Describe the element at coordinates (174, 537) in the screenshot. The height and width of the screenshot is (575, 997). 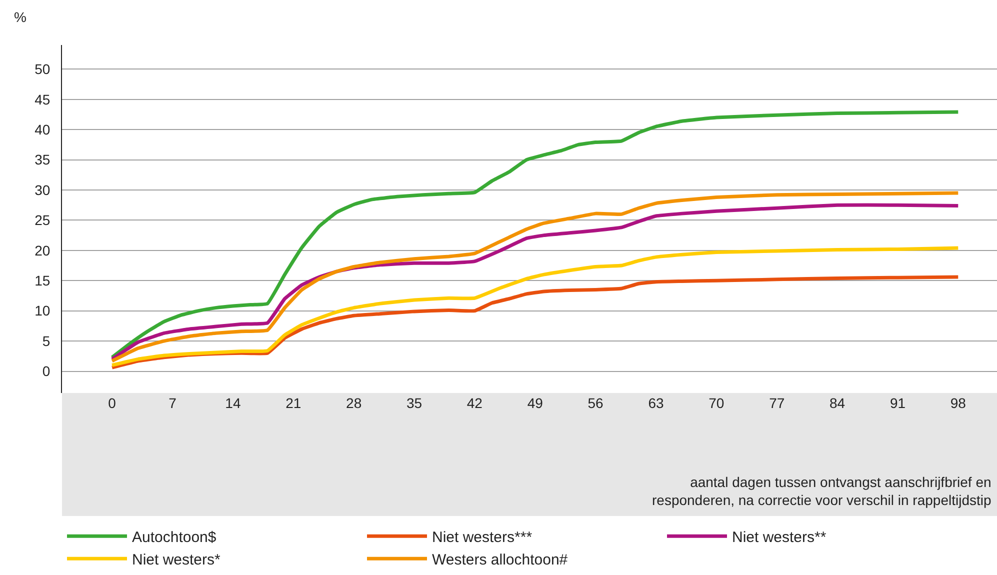
I see `legend-label: Autochtoon$` at that location.